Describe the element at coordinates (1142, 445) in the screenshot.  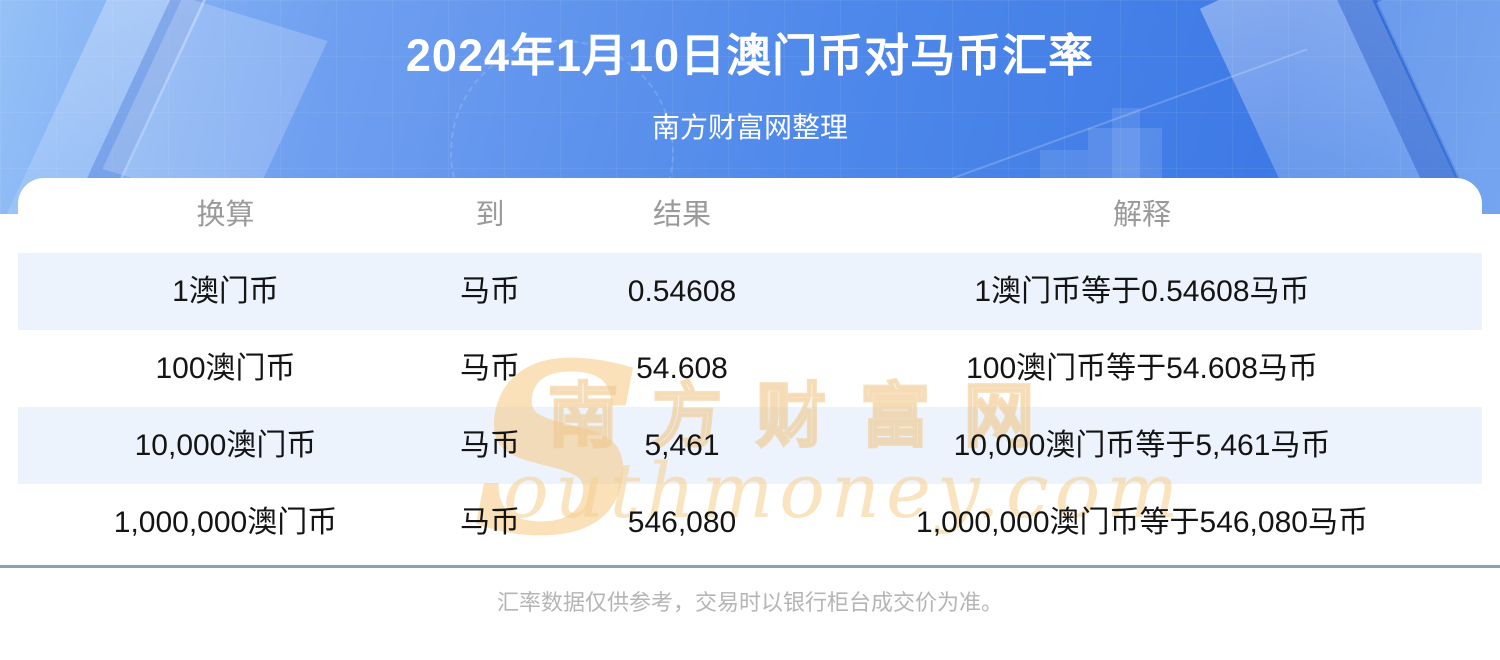
I see `cell-explanation: 10,000澳门币等于5,461马币` at that location.